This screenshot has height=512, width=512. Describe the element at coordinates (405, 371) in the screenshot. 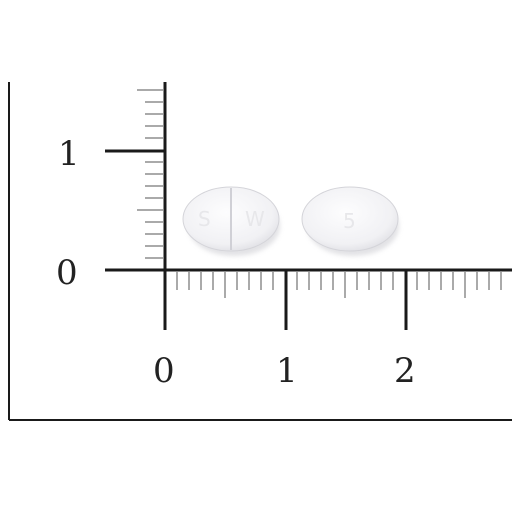

I see `horizontal-label-2: 2` at that location.